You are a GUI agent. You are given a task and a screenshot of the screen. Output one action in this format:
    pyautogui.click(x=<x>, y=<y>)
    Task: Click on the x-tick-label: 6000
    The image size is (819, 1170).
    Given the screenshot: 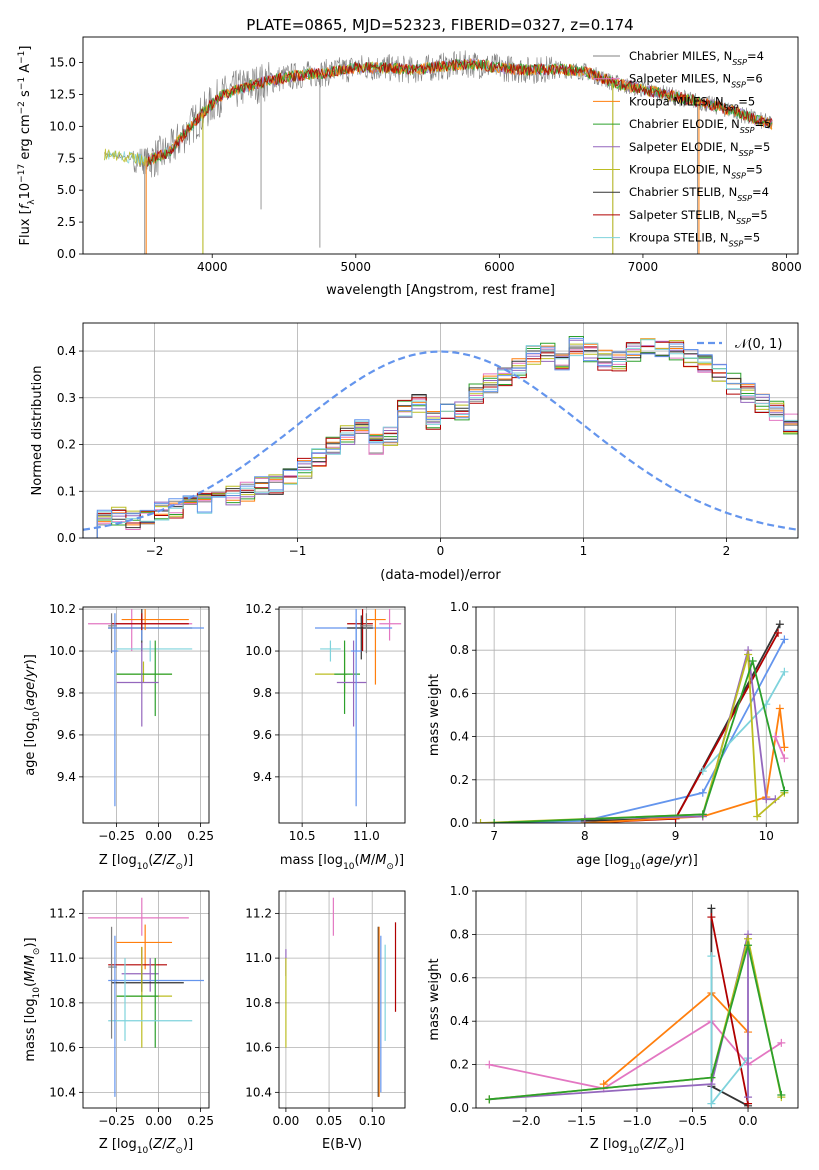 What is the action you would take?
    pyautogui.click(x=499, y=267)
    